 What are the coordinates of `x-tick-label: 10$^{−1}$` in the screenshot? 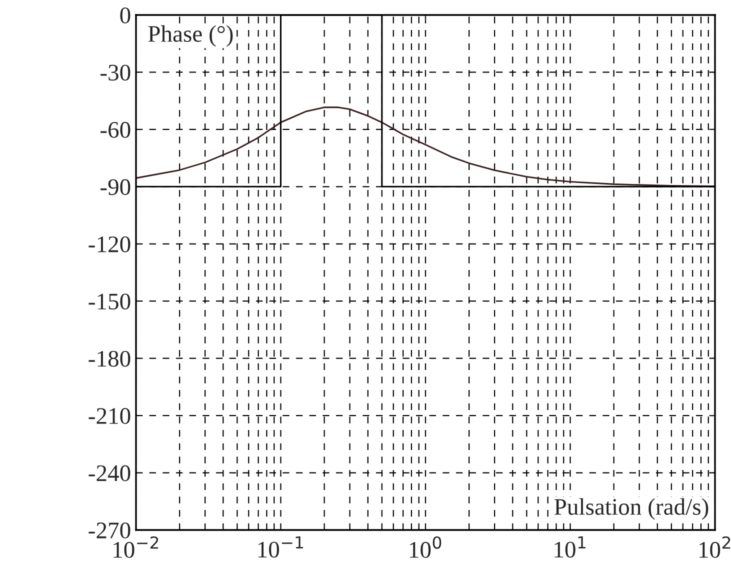 It's located at (280, 547).